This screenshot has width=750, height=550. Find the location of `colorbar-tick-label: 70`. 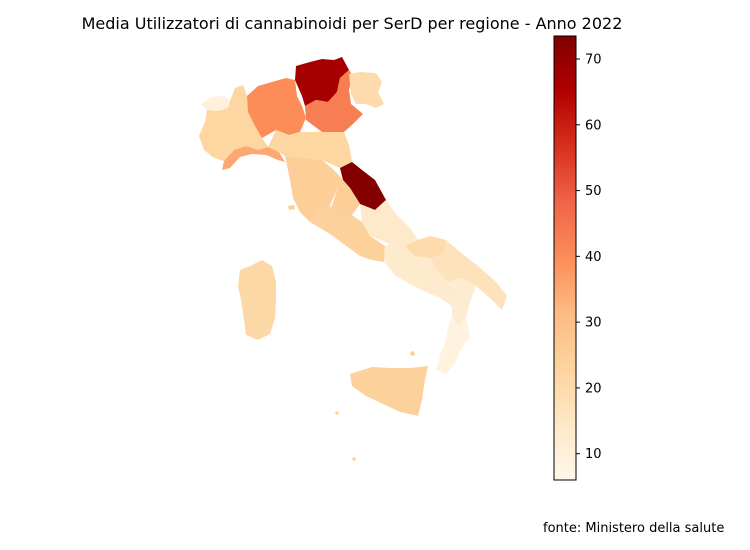

colorbar-tick-label: 70 is located at coordinates (593, 60).